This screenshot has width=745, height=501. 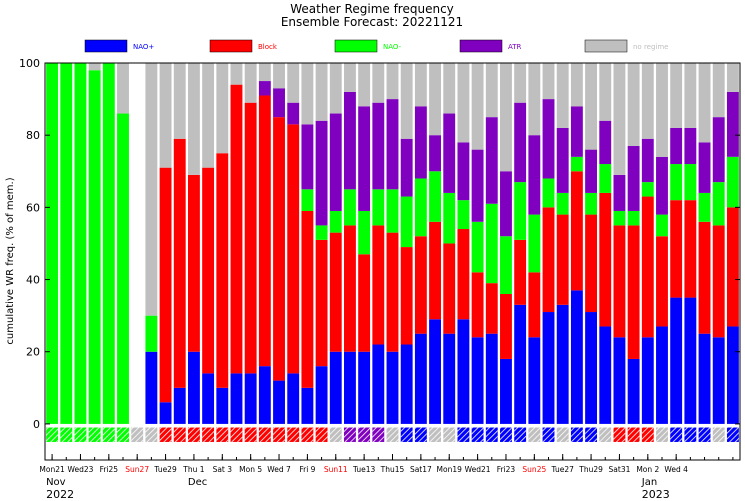 I want to click on x-tick-label: Tue29, so click(x=165, y=469).